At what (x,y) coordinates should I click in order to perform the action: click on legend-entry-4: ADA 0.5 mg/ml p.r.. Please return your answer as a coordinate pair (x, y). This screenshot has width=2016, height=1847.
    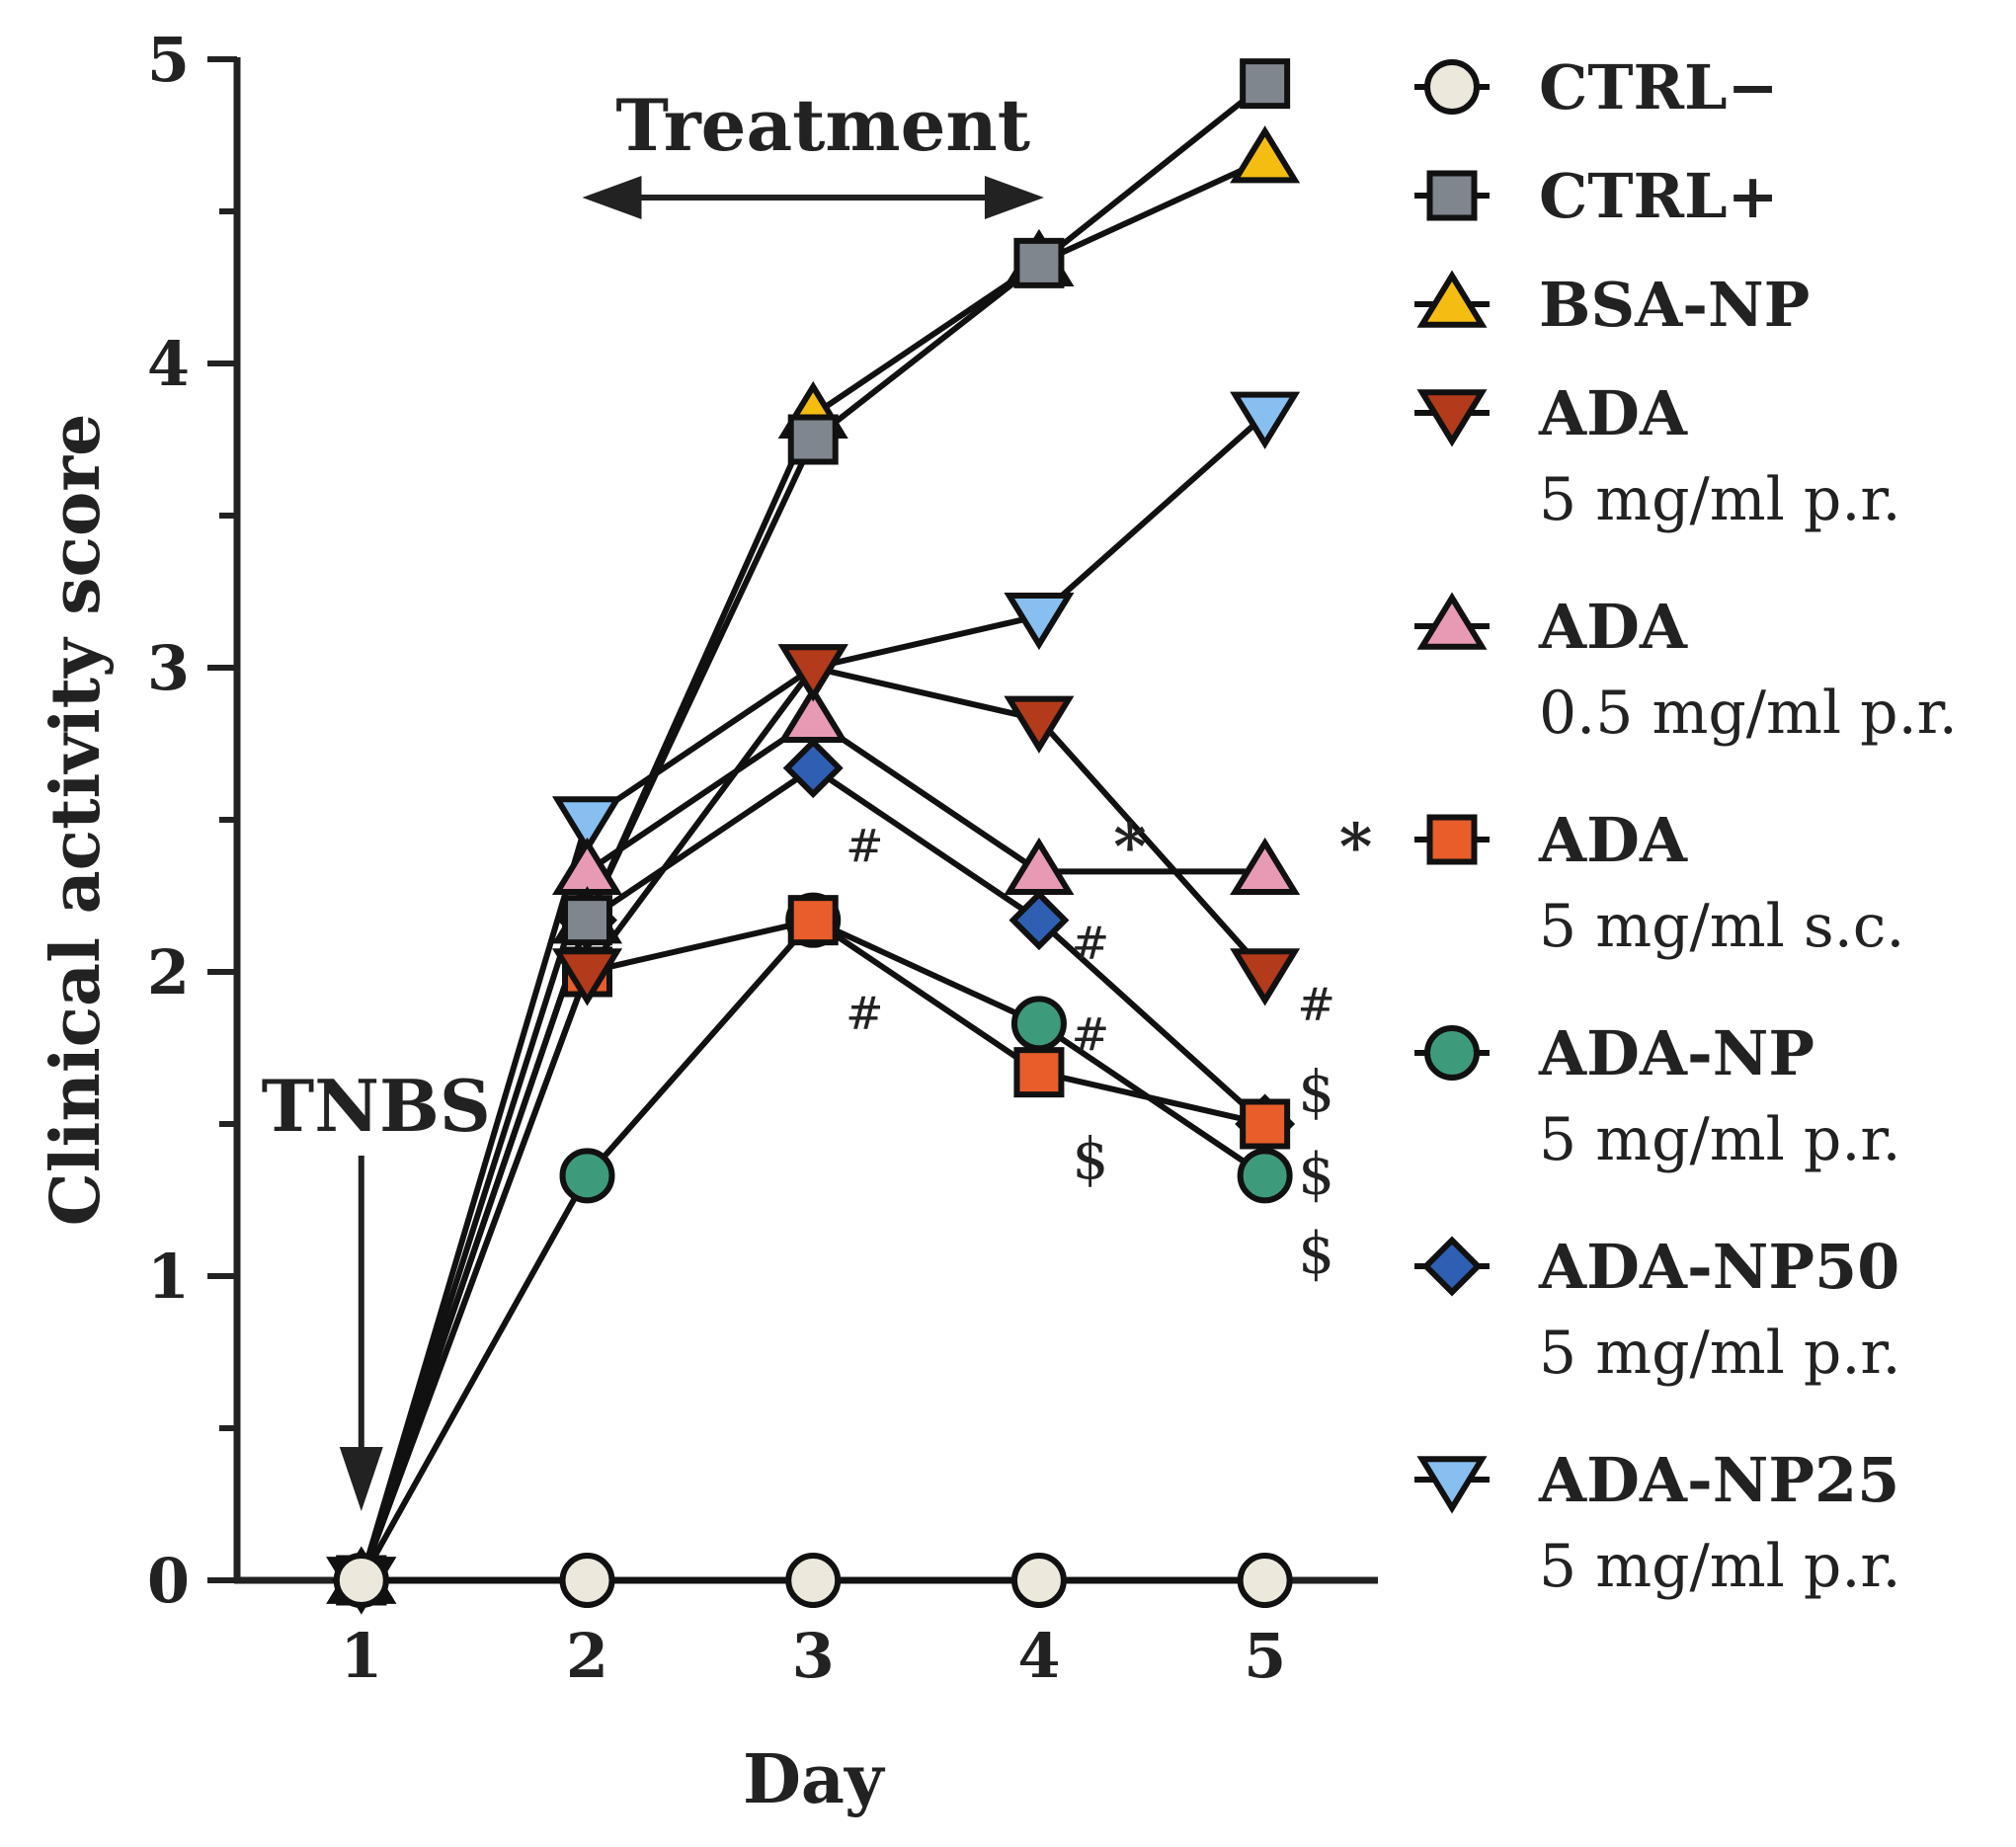
    Looking at the image, I should click on (1686, 669).